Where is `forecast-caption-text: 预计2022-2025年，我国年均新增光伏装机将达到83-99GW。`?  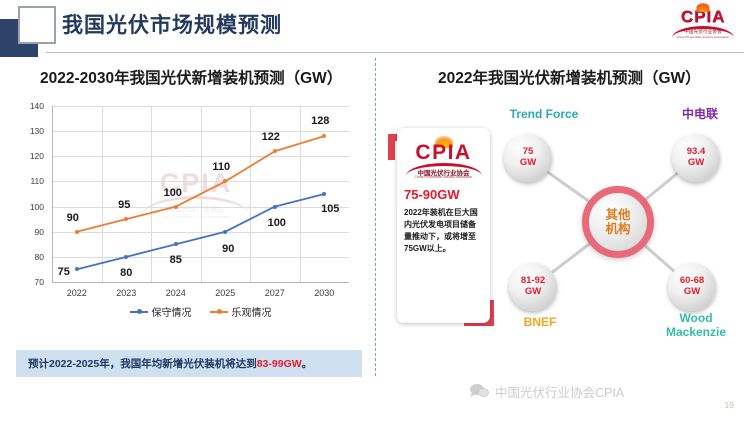
forecast-caption-text: 预计2022-2025年，我国年均新增光伏装机将达到83-99GW。 is located at coordinates (170, 363).